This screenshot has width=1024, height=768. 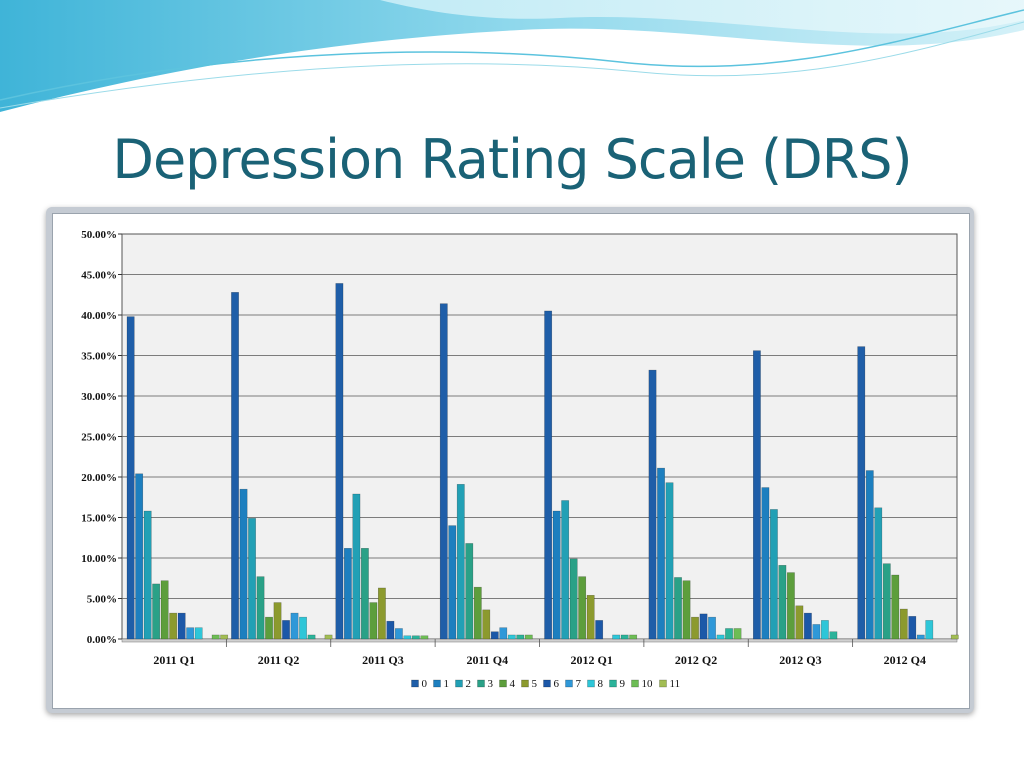 What do you see at coordinates (102, 600) in the screenshot?
I see `y-tick-label: 5.00%` at bounding box center [102, 600].